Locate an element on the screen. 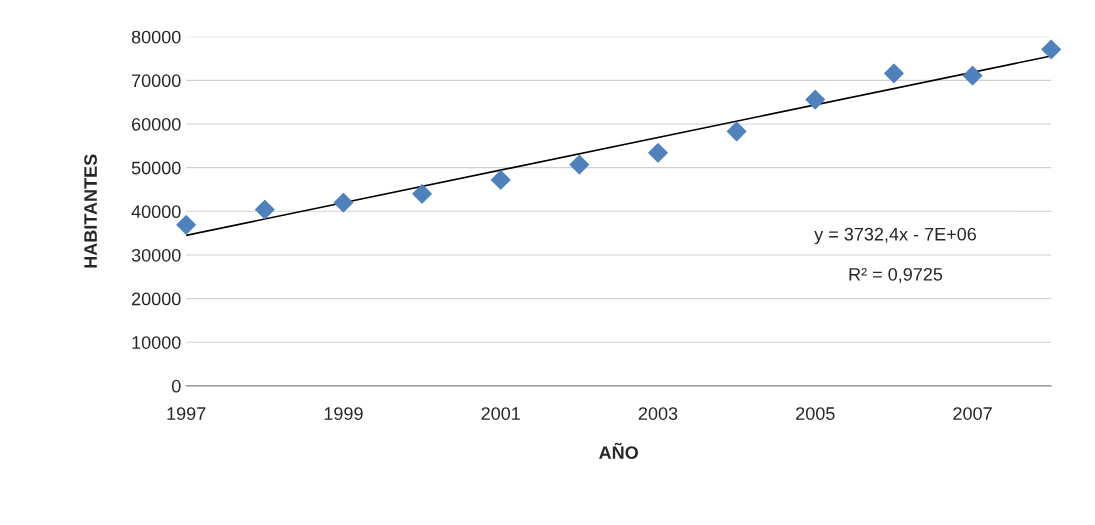 This screenshot has width=1095, height=525. y-tick-label: 40000 is located at coordinates (156, 212).